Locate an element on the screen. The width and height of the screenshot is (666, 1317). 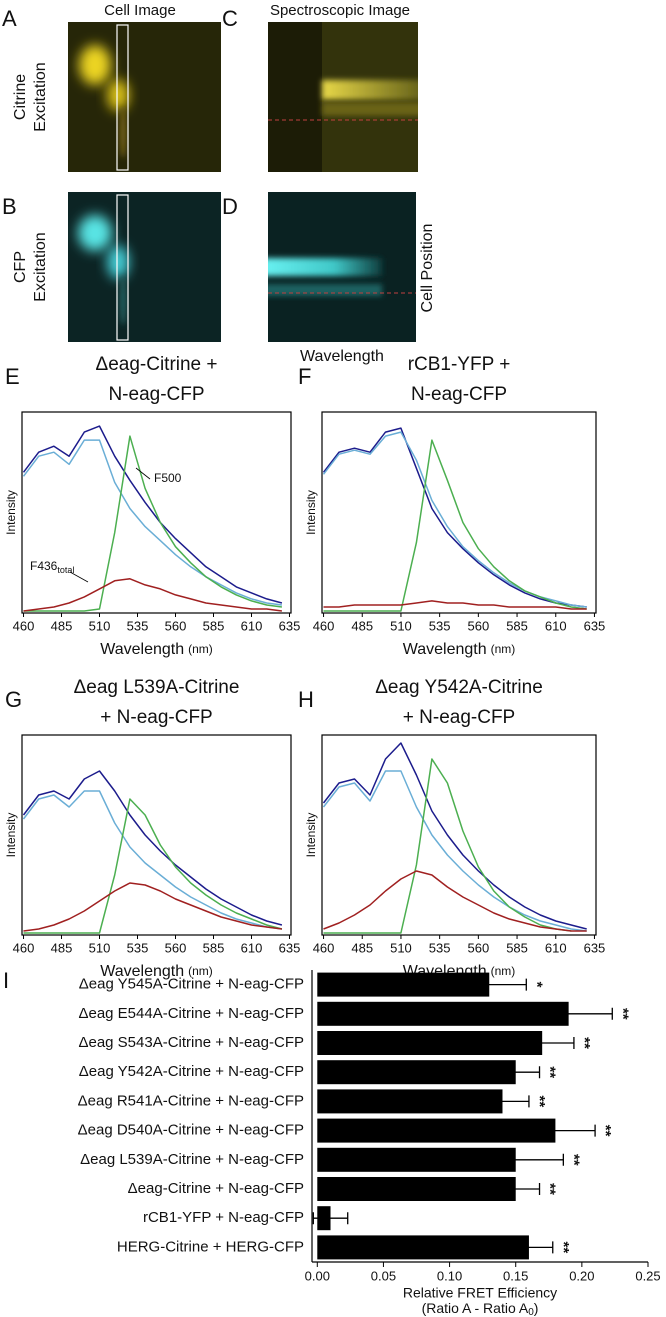
x-tick-label: 0.15 is located at coordinates (515, 1275).